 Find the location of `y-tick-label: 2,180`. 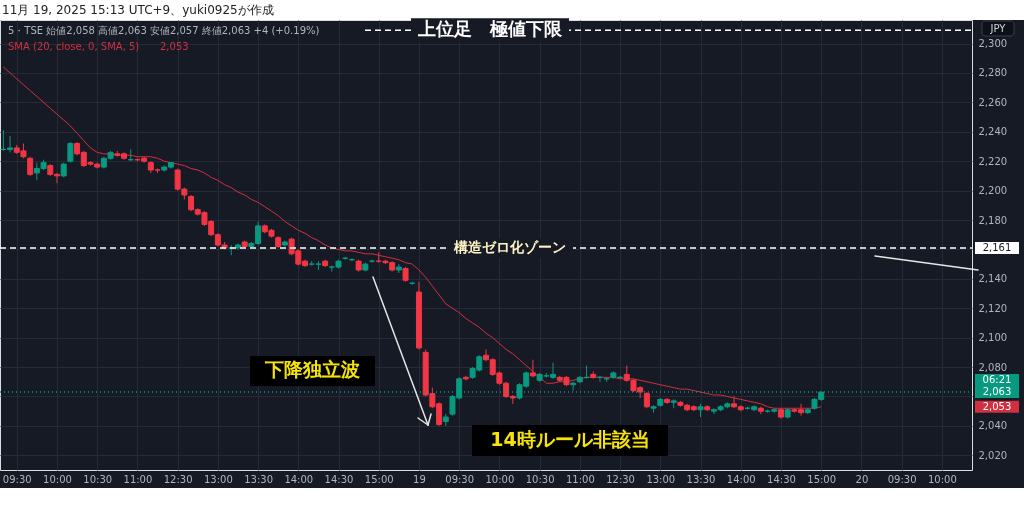

y-tick-label: 2,180 is located at coordinates (993, 220).